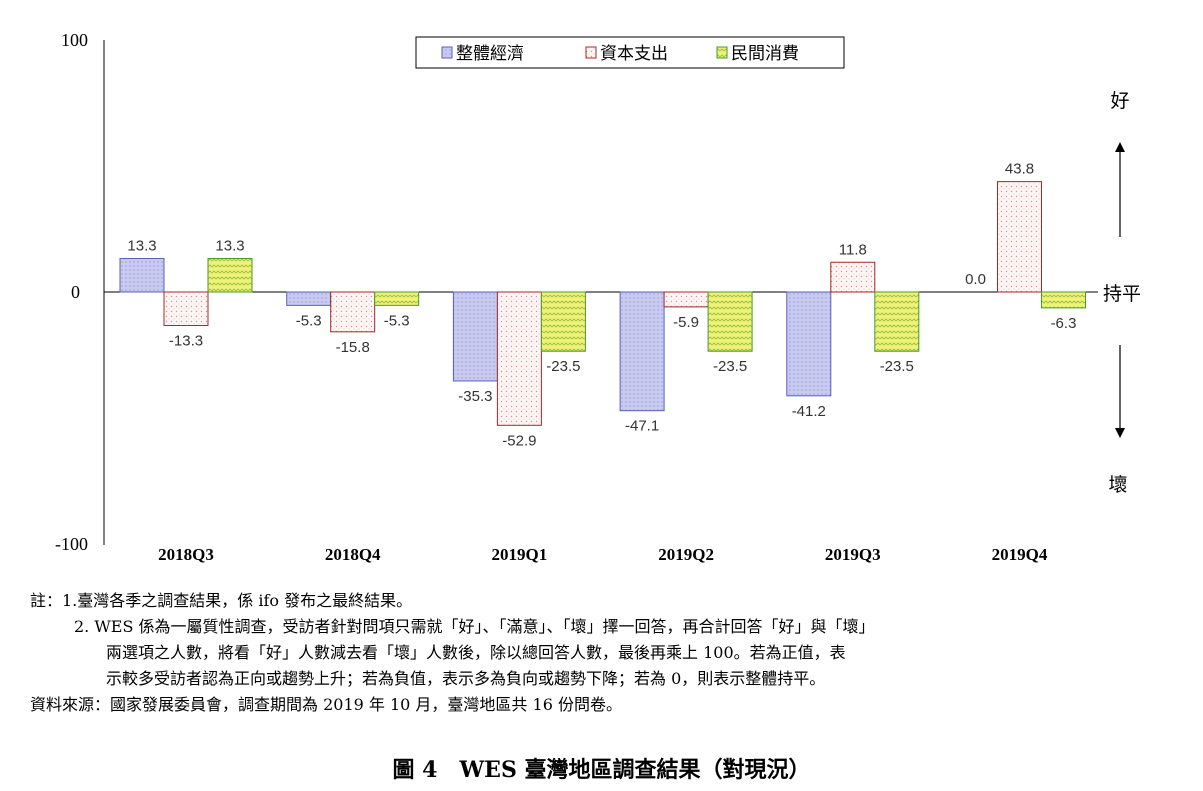 Image resolution: width=1203 pixels, height=791 pixels. Describe the element at coordinates (1117, 485) in the screenshot. I see `side-label-bad: 壞` at that location.